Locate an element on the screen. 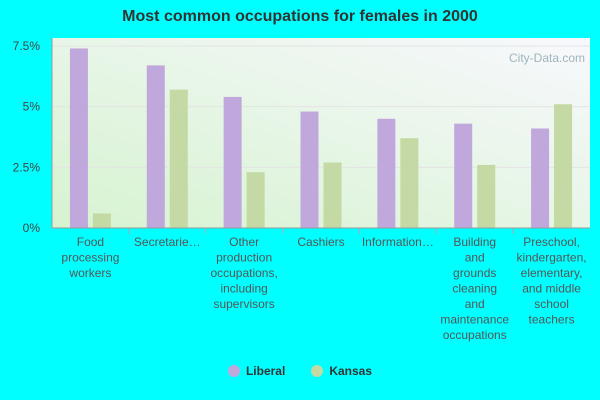 Image resolution: width=600 pixels, height=400 pixels. legend-label-liberal: Liberal is located at coordinates (265, 371).